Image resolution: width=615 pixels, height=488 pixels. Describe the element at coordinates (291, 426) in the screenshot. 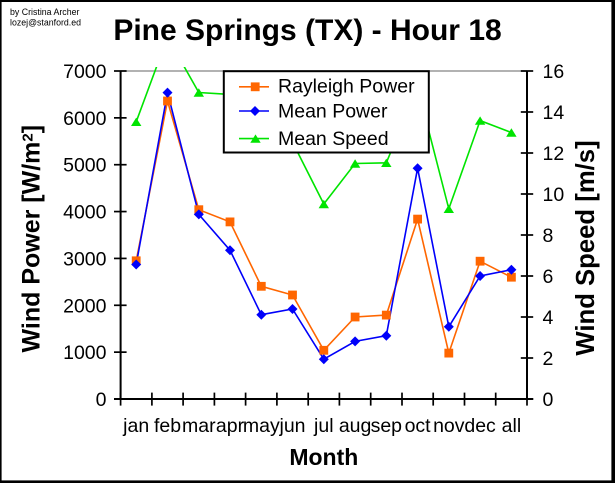

I see `svg-text: jun` at that location.